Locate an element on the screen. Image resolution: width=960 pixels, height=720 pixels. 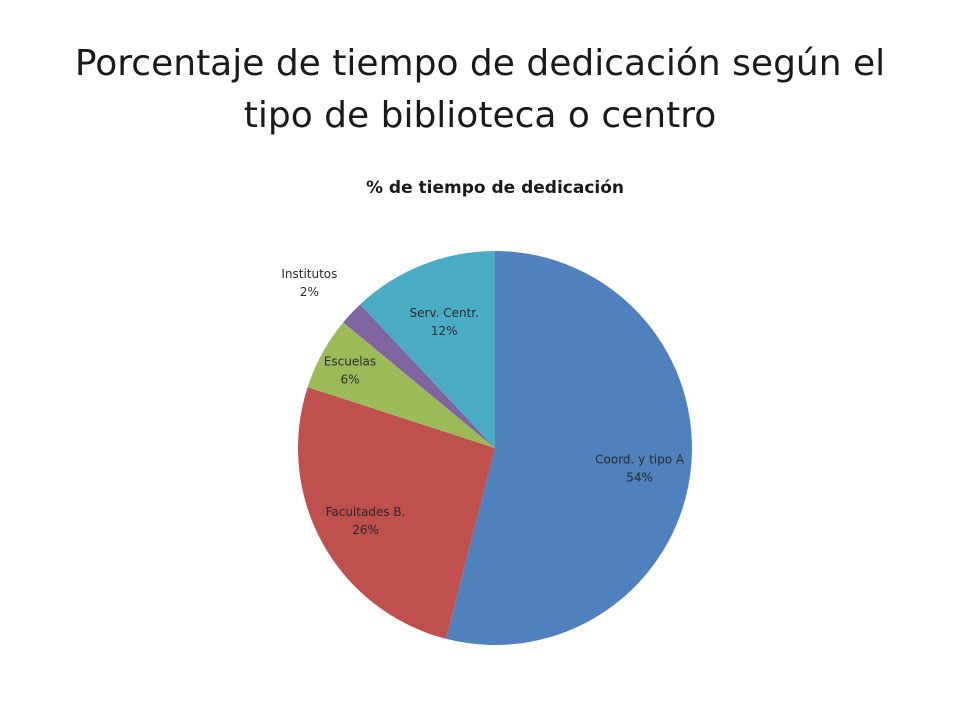
slice-category-label: Institutos is located at coordinates (309, 274).